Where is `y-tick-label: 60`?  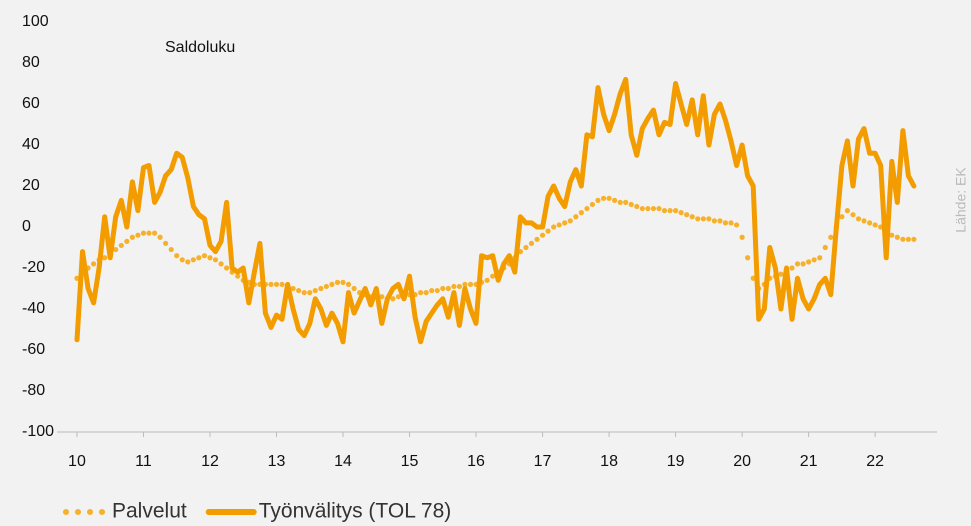 y-tick-label: 60 is located at coordinates (31, 103).